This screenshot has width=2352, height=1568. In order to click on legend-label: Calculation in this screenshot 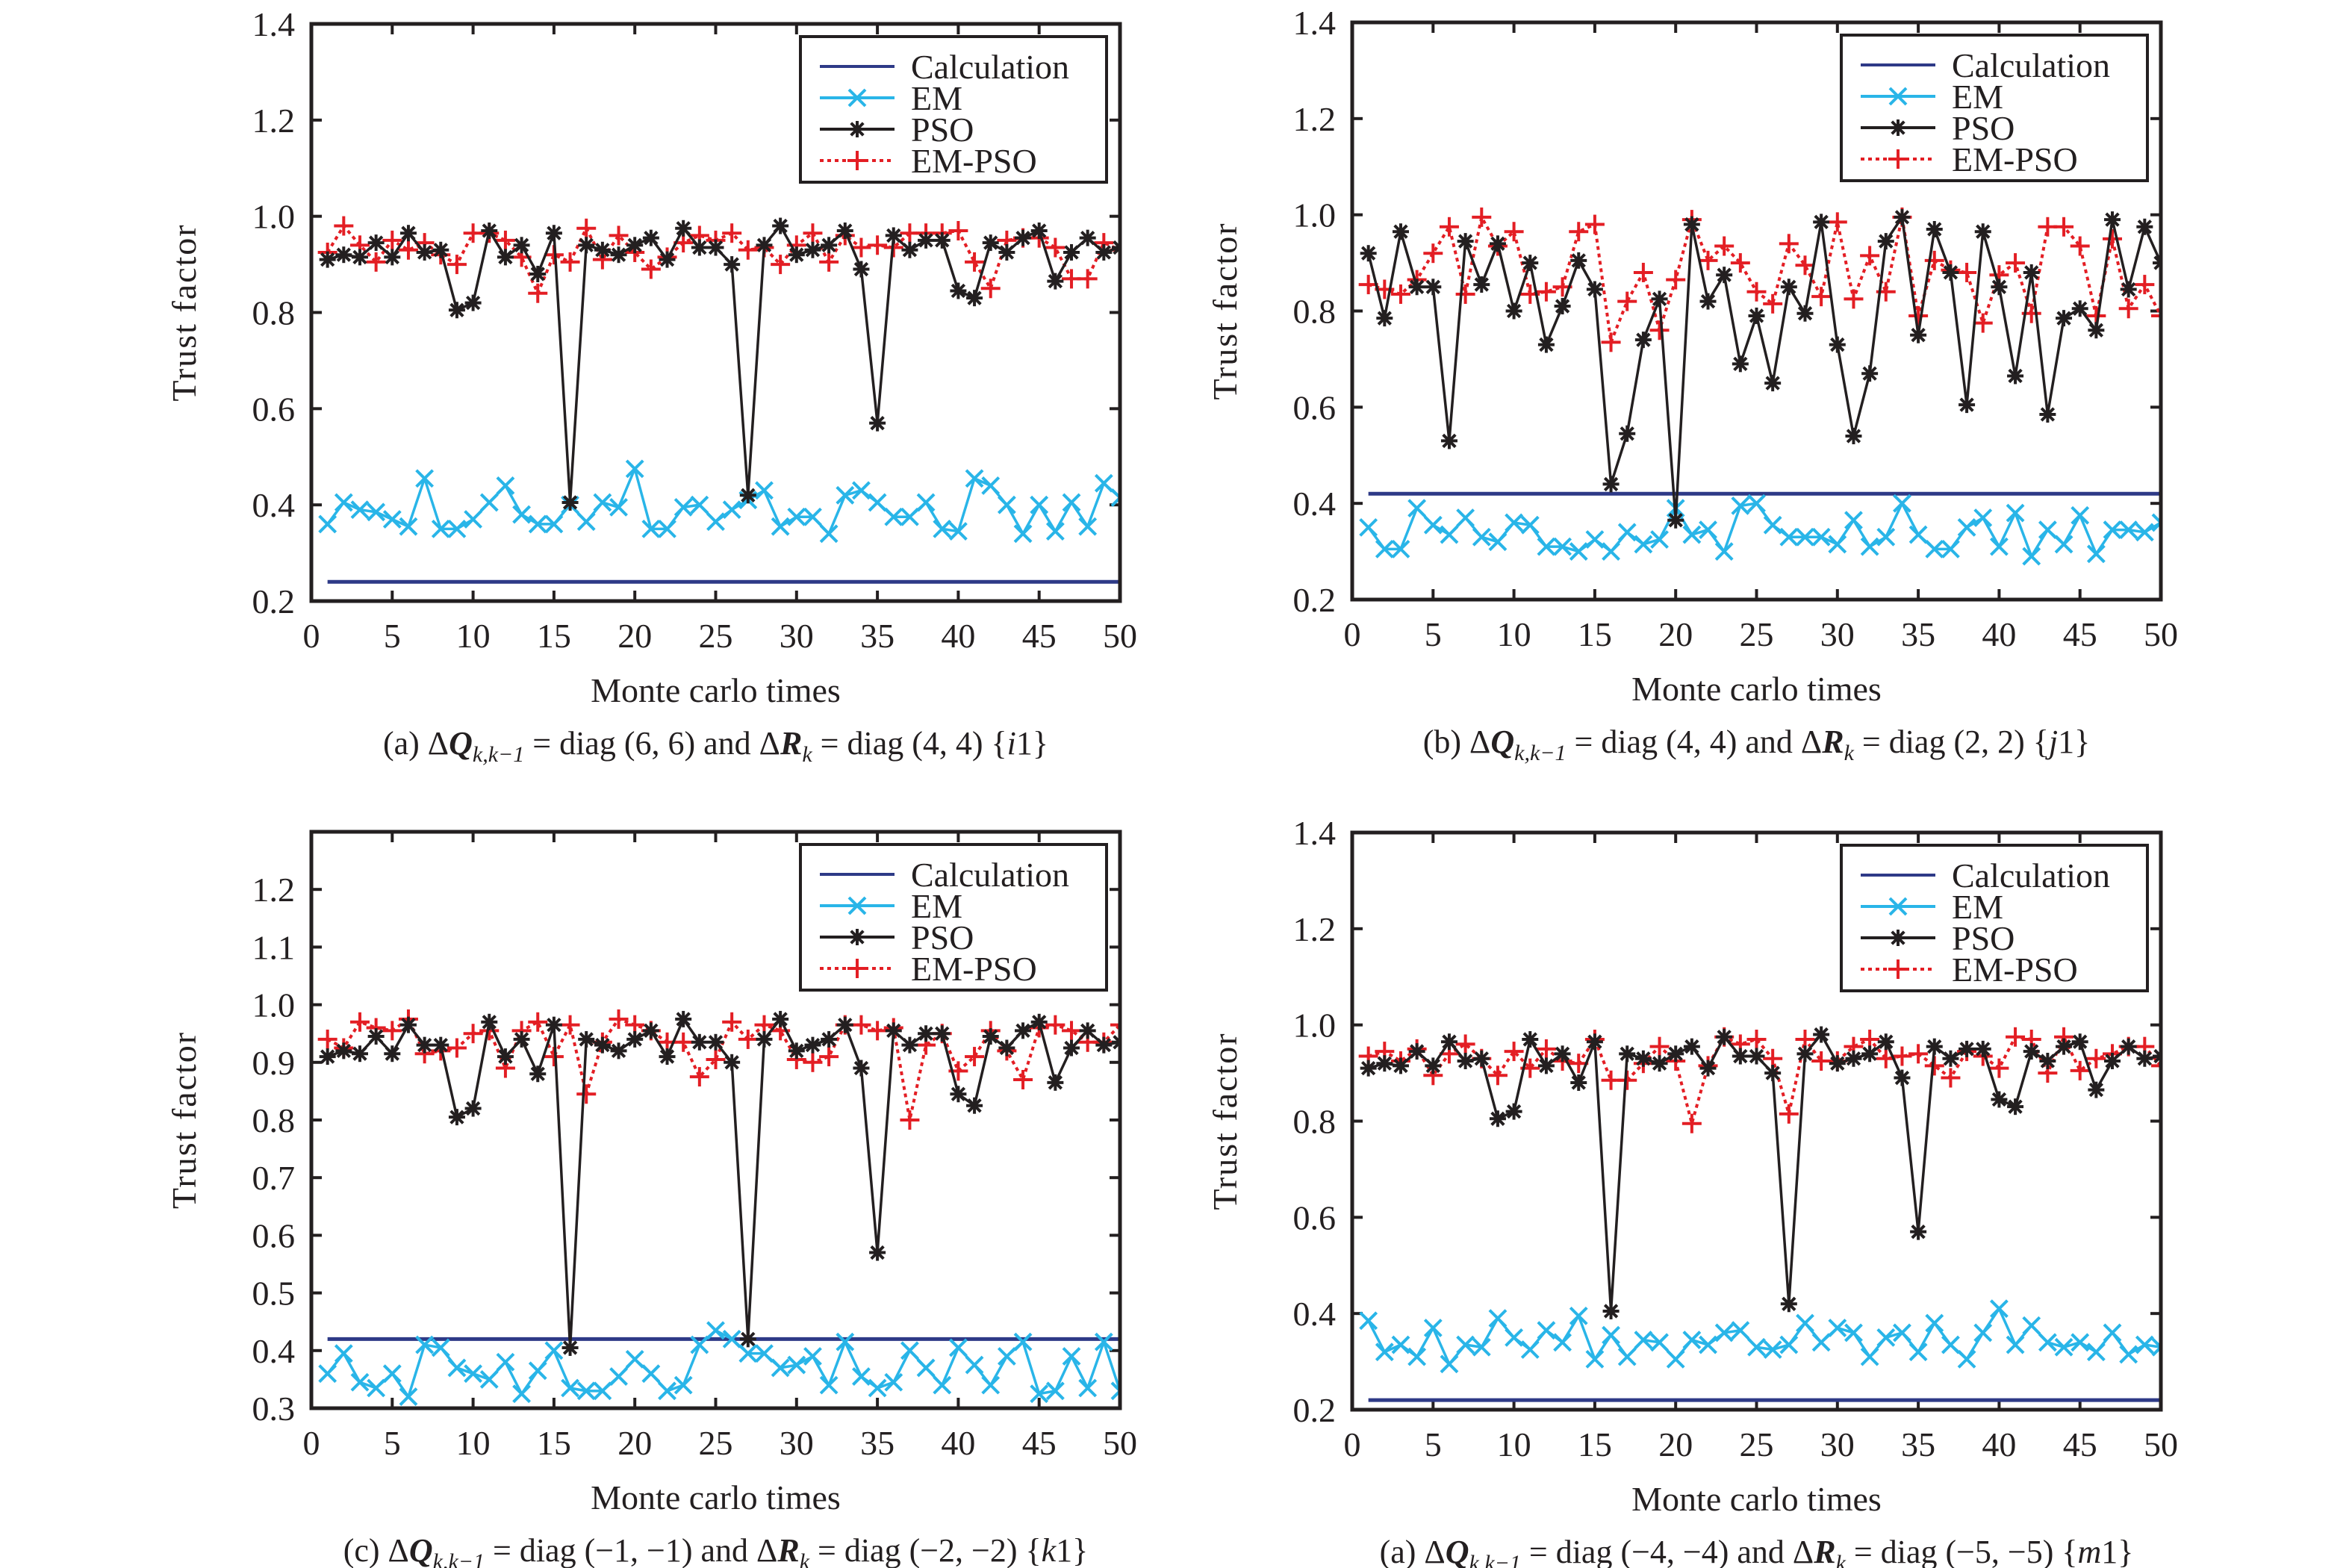, I will do `click(990, 875)`.